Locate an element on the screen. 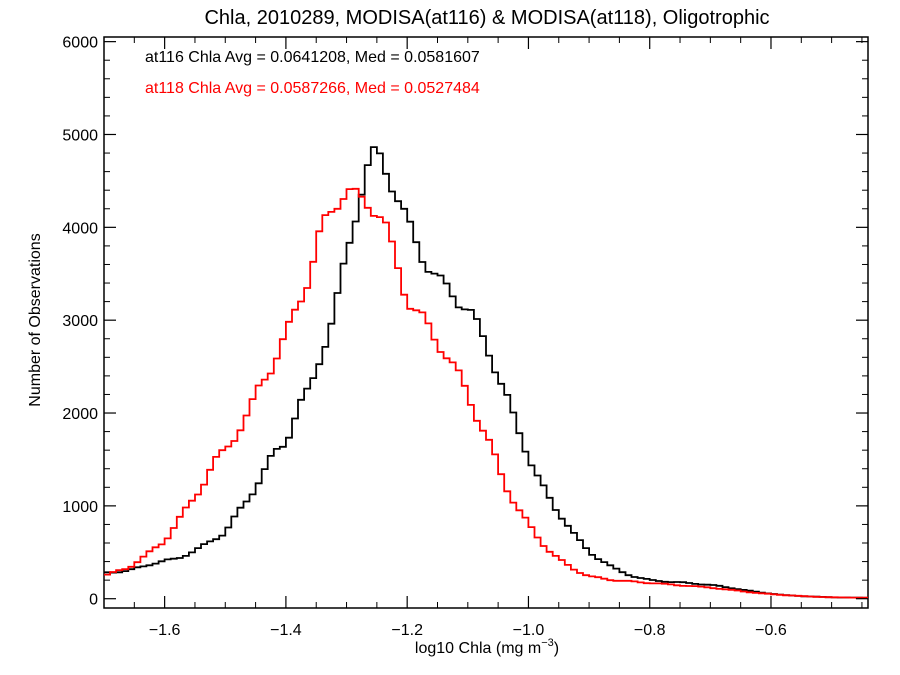 Image resolution: width=900 pixels, height=675 pixels. x-axis-label-main: log10 Chla (mg m is located at coordinates (478, 648).